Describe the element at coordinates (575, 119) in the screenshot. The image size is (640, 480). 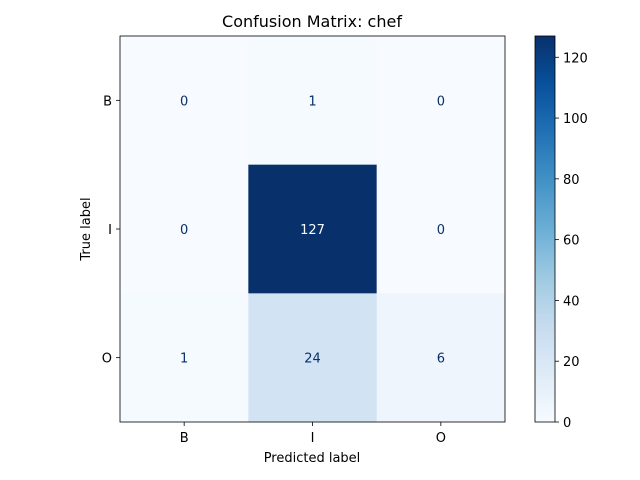
I see `colorbar-tick-label: 100` at that location.